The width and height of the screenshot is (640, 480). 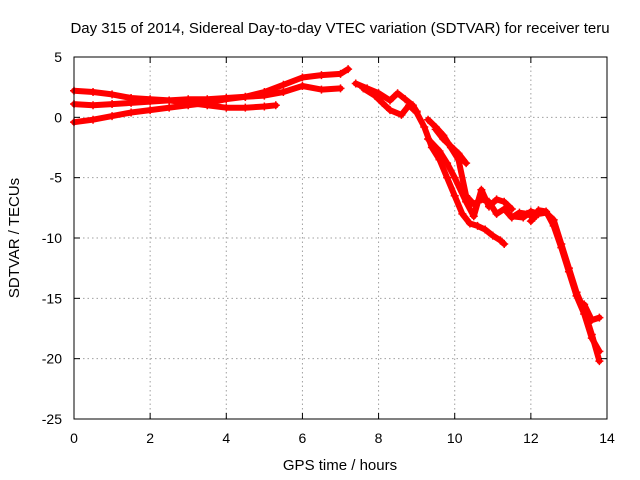 I want to click on y-tick-label: -10, so click(x=52, y=238).